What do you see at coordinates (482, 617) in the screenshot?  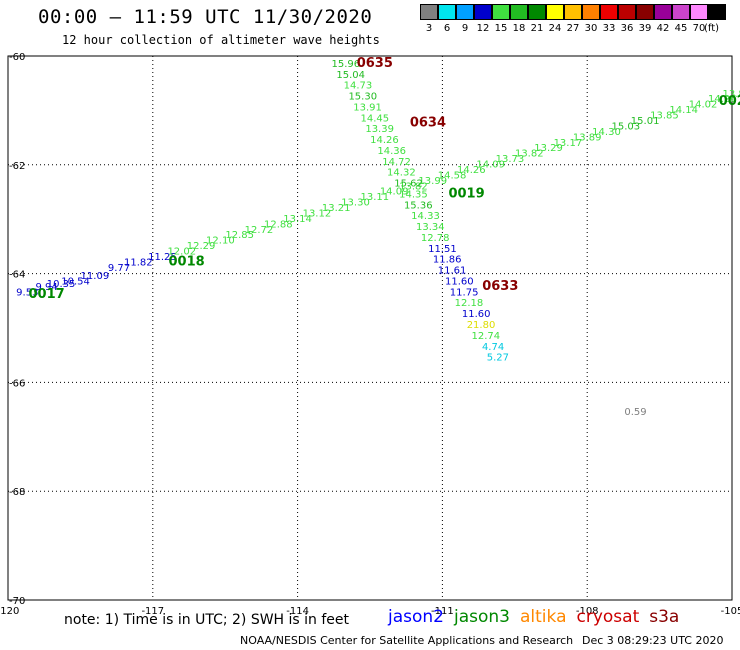 I see `satellite-legend-item: jason3` at bounding box center [482, 617].